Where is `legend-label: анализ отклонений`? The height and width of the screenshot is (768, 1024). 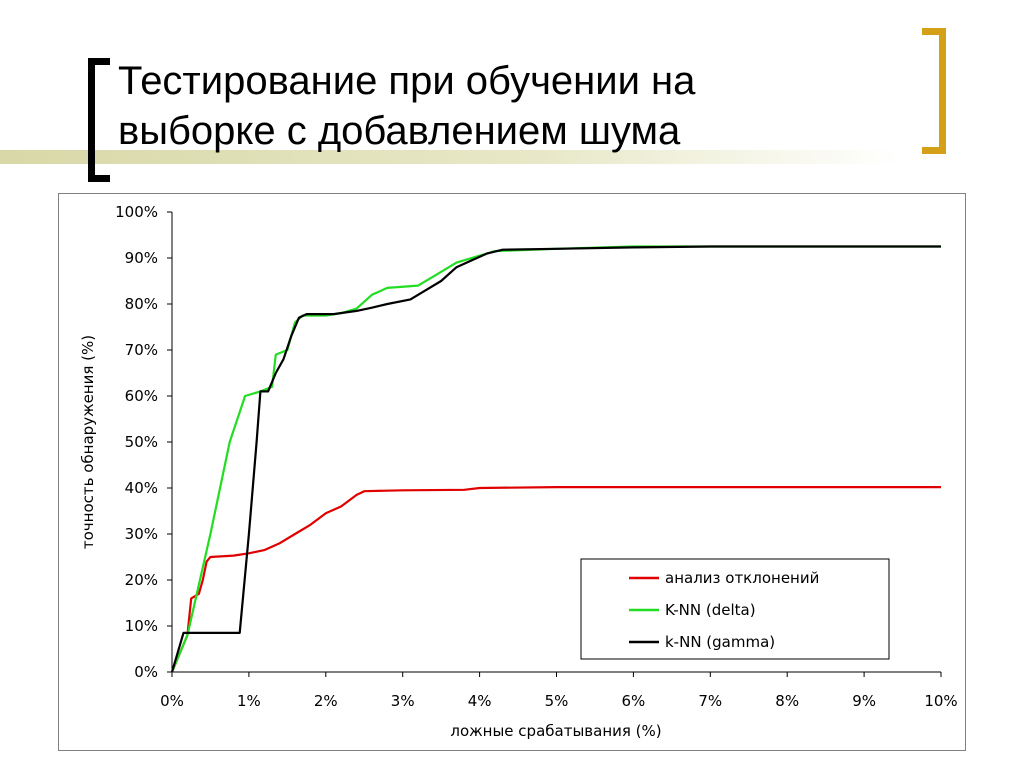 legend-label: анализ отклонений is located at coordinates (742, 578).